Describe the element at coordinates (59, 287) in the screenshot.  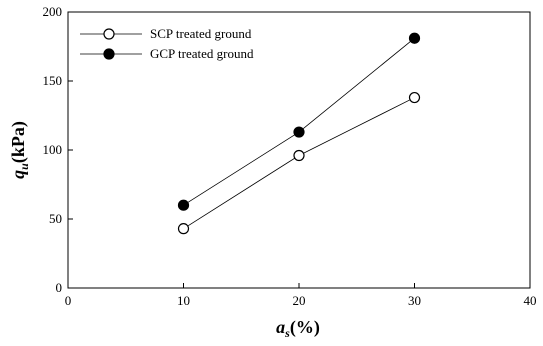
I see `y-tick-label: 0` at that location.